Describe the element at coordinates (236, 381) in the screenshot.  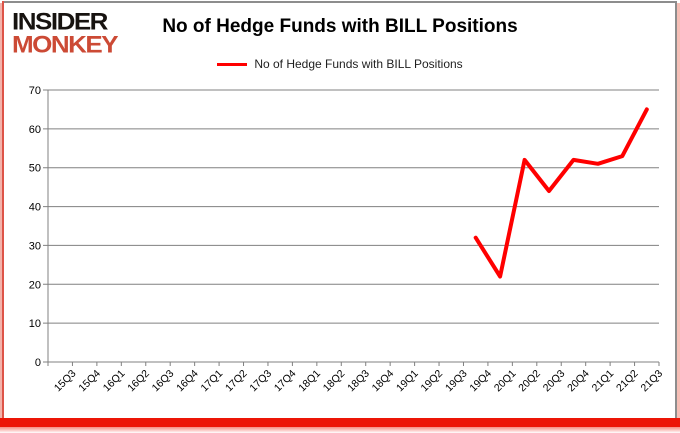
I see `x-axis-tick-label: 17Q2` at that location.